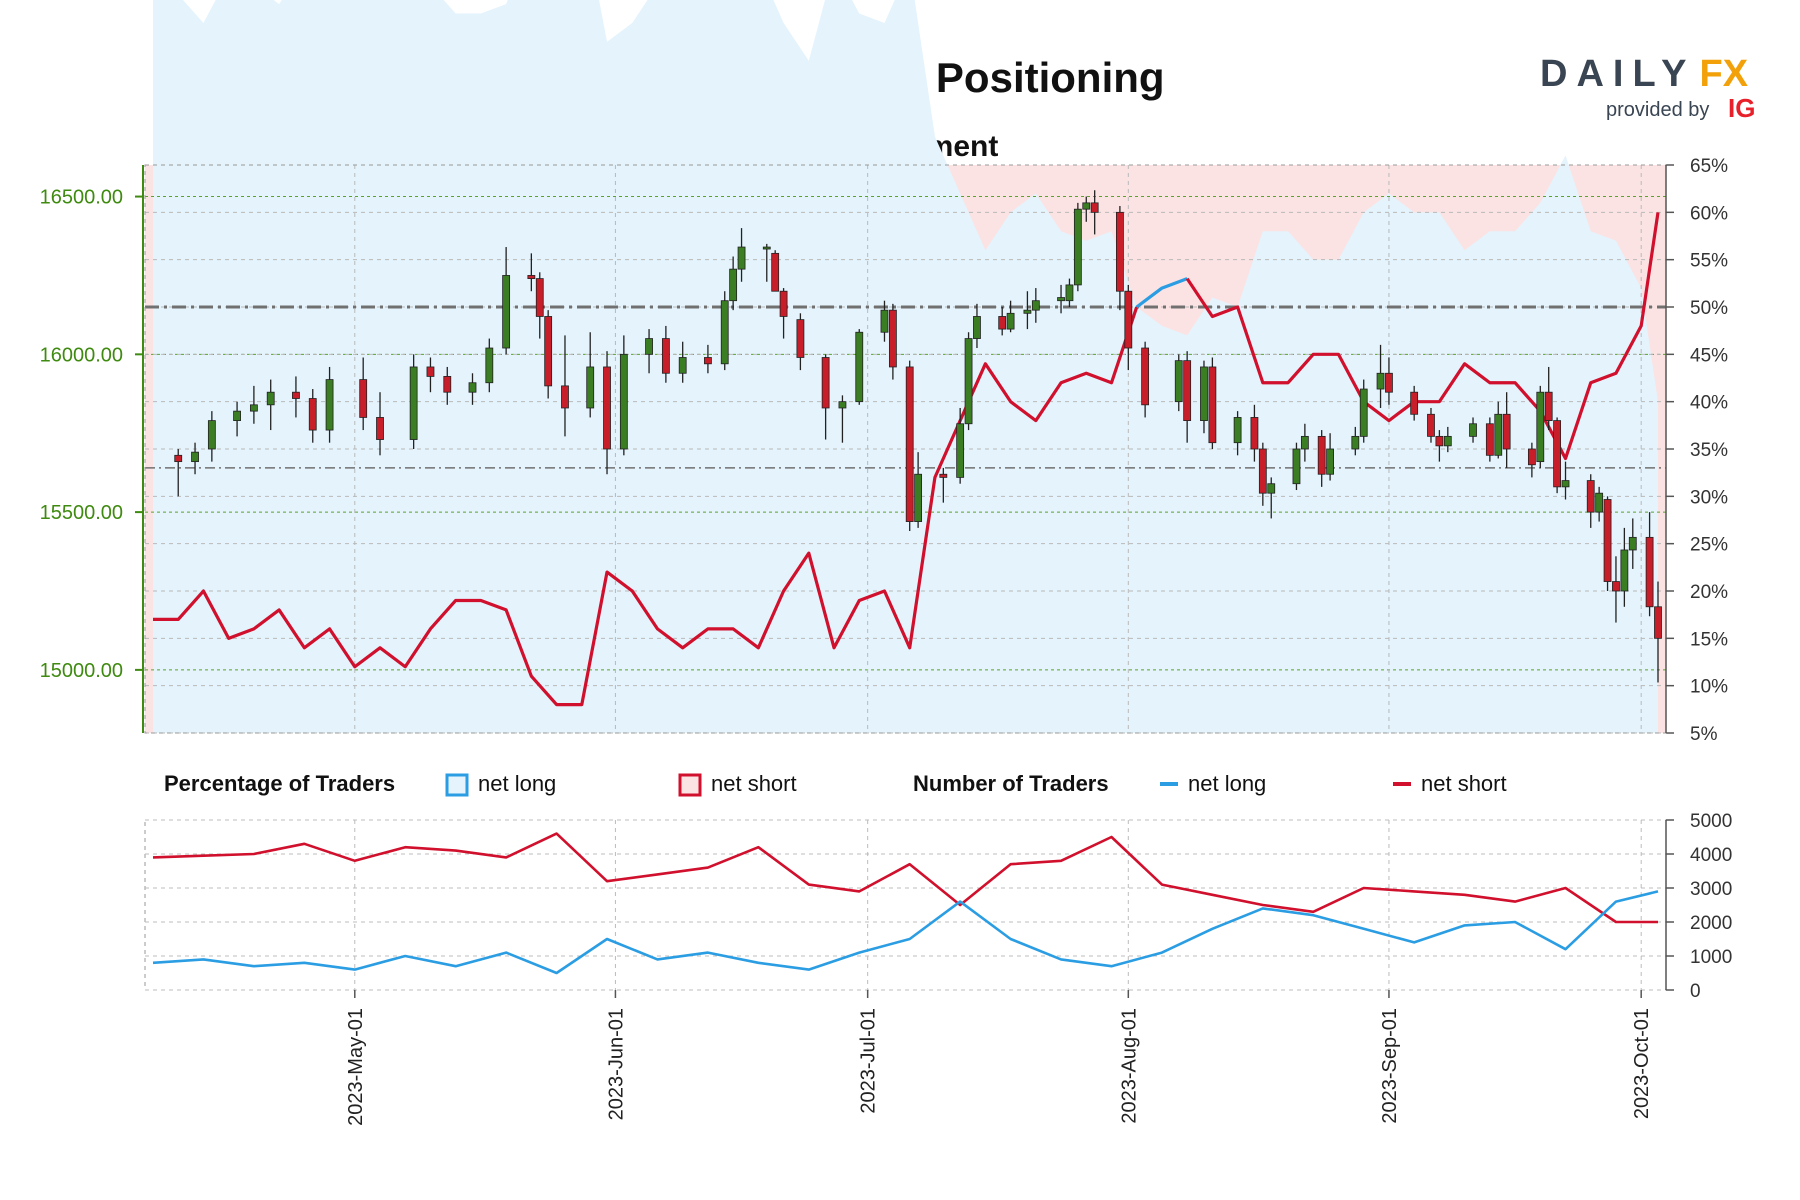 This screenshot has width=1800, height=1200. I want to click on sentiment-tick-label: 60%, so click(1709, 213).